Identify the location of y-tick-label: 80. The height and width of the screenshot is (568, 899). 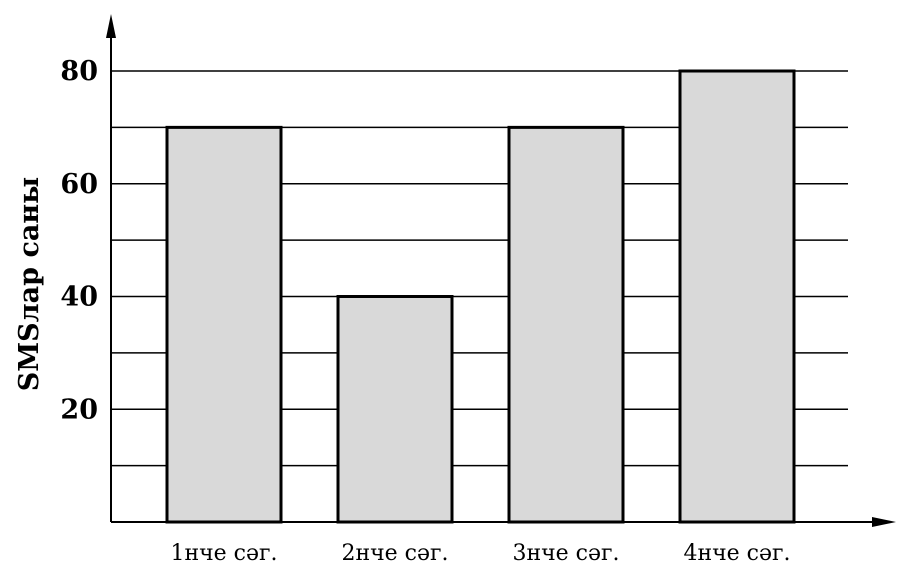
(79, 71).